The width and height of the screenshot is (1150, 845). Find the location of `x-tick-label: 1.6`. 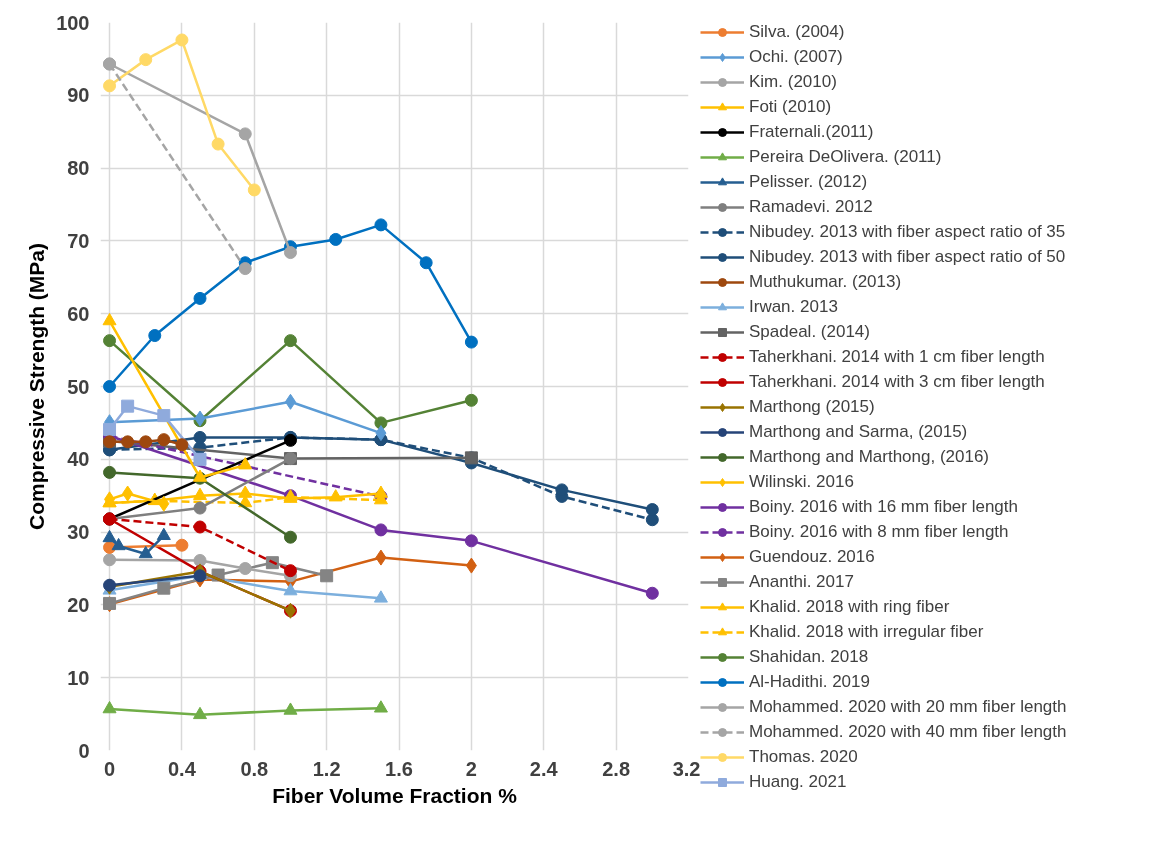

x-tick-label: 1.6 is located at coordinates (399, 768).